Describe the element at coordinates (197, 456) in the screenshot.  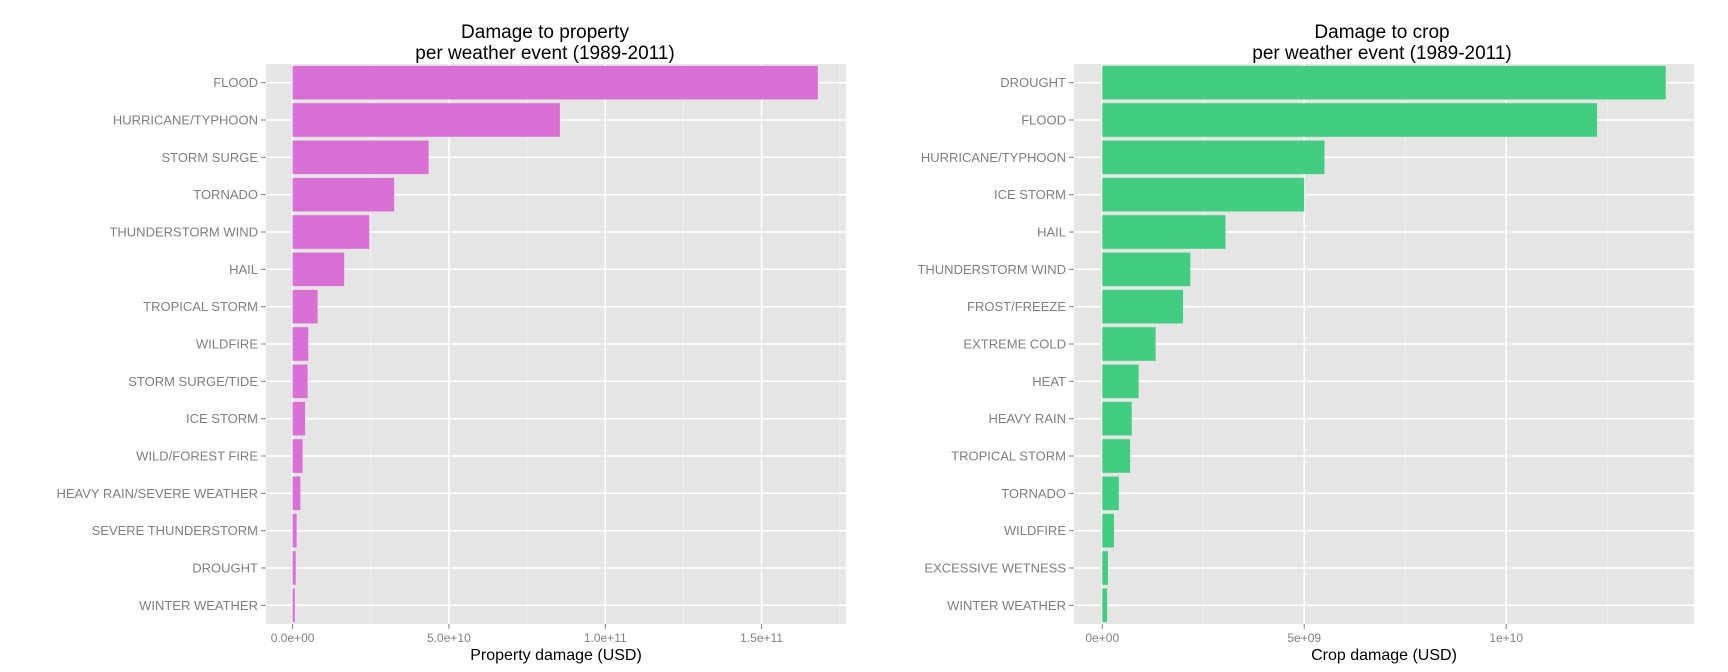
I see `y-tick-label-wild-forest-fire: WILD/FOREST FIRE` at that location.